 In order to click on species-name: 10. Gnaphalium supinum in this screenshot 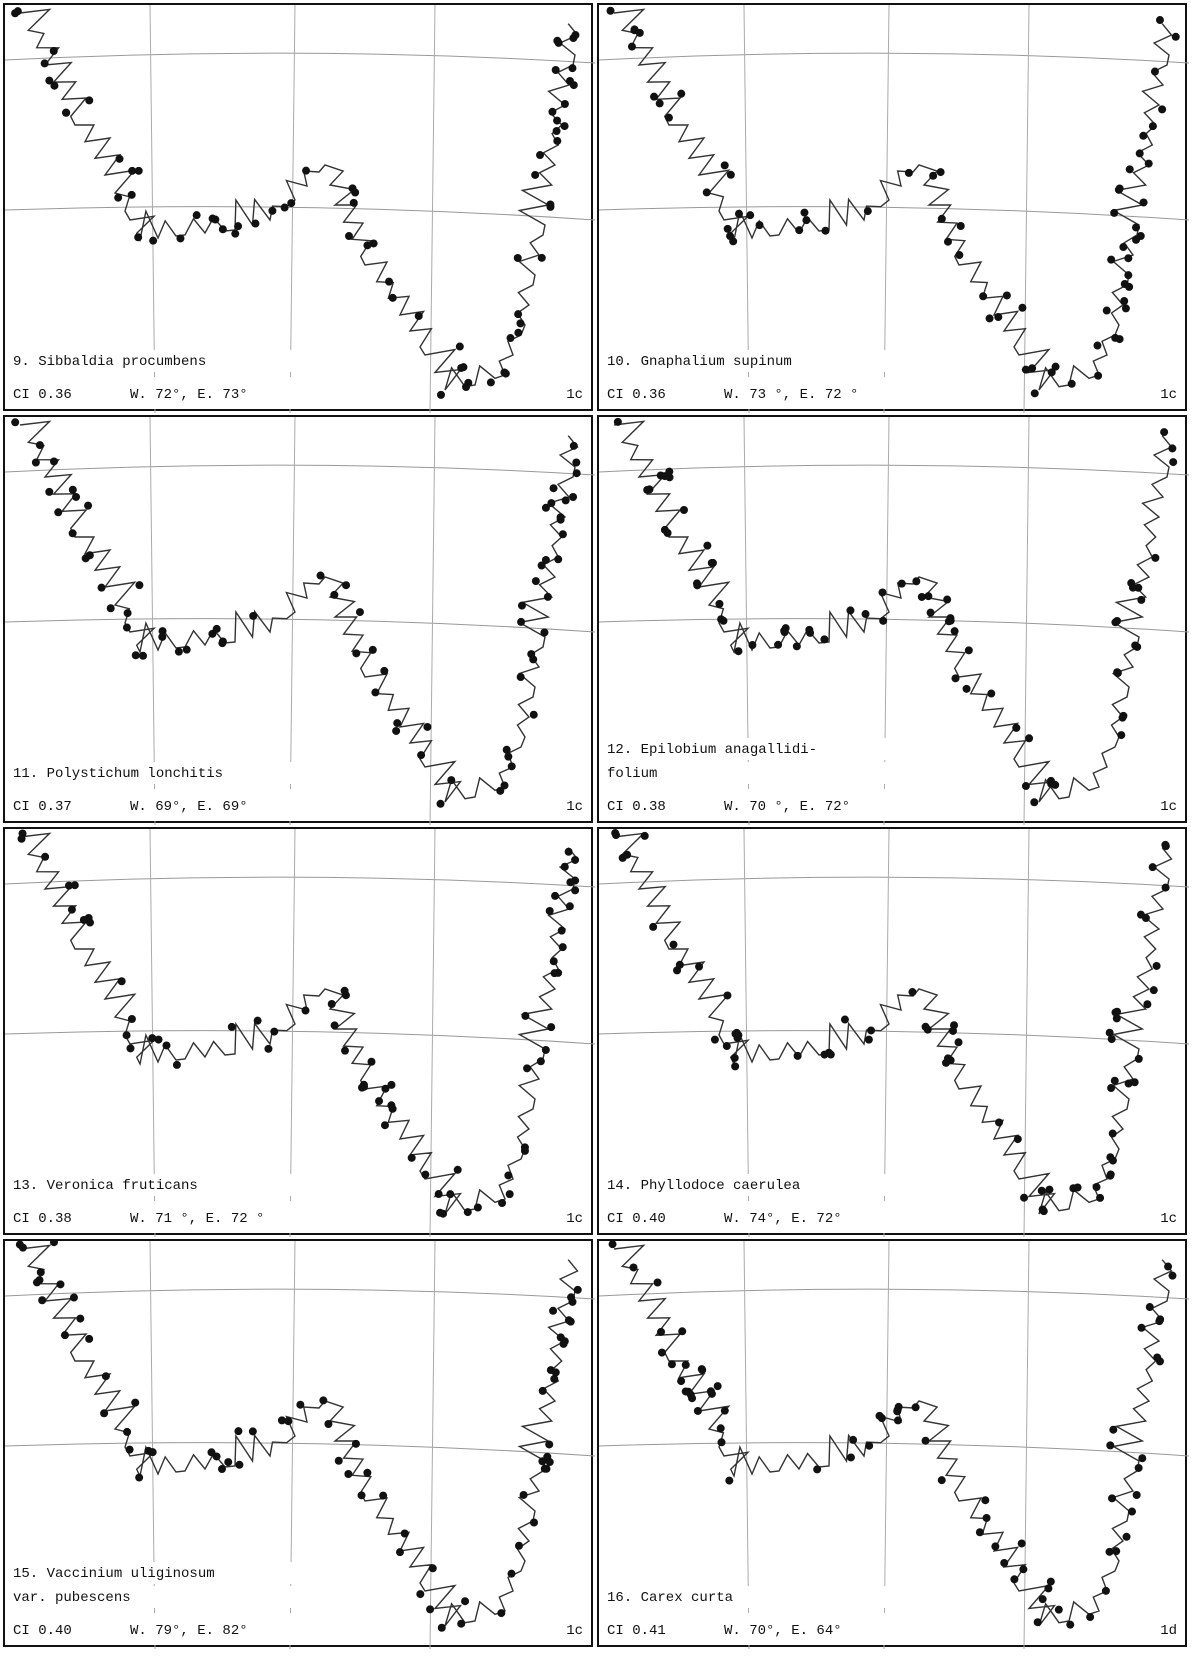, I will do `click(699, 362)`.